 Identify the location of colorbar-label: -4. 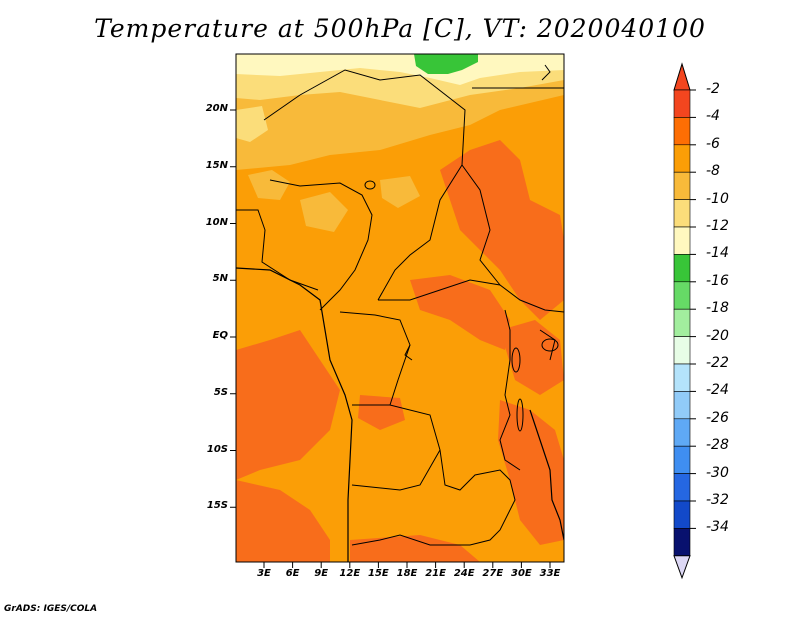
(713, 116).